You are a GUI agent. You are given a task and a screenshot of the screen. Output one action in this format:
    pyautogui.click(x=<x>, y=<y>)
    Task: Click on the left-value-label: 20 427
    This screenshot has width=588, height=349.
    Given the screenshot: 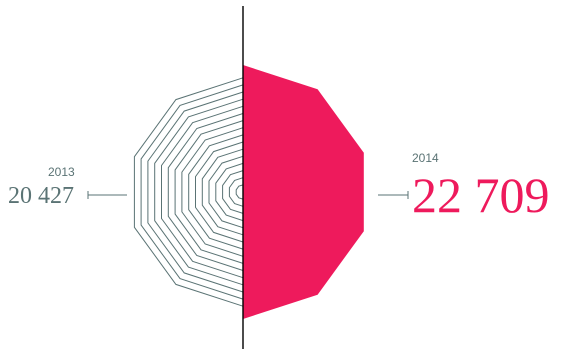 What is the action you would take?
    pyautogui.click(x=41, y=196)
    